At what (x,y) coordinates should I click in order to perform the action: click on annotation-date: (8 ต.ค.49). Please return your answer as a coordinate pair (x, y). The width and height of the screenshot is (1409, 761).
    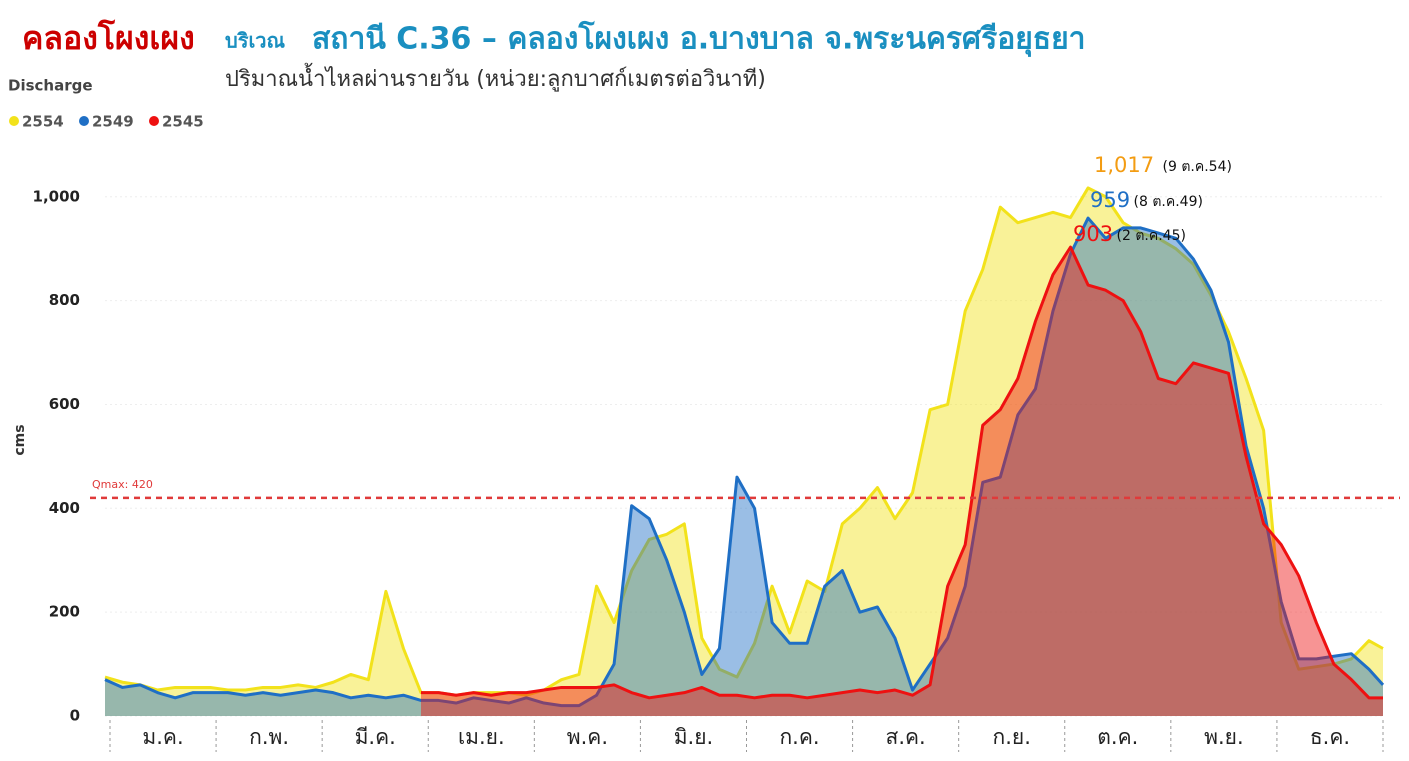
    Looking at the image, I should click on (1168, 202).